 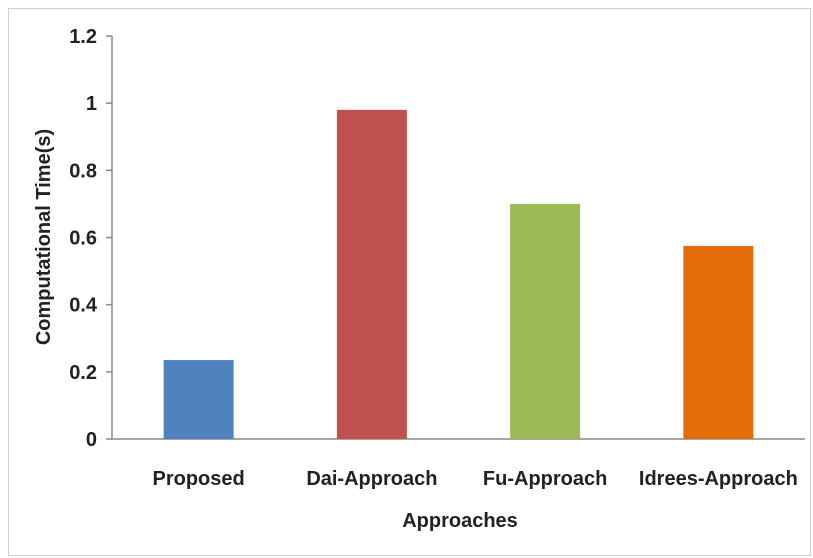 I want to click on y-tick-label: 1.2, so click(x=83, y=37).